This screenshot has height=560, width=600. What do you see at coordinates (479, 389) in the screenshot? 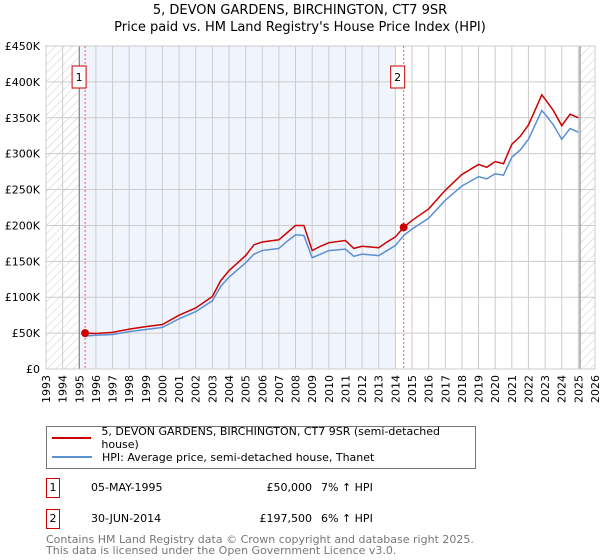
I see `x-tick-label: 2019` at bounding box center [479, 389].